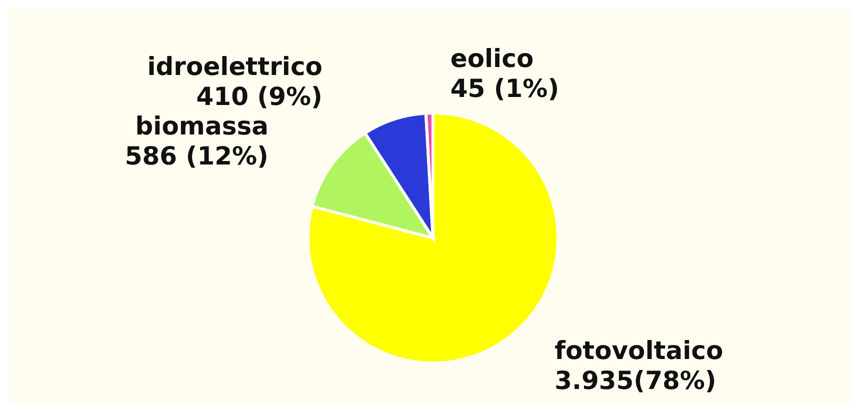 The width and height of the screenshot is (858, 412). What do you see at coordinates (635, 381) in the screenshot?
I see `data-label: 3.935(78%)` at bounding box center [635, 381].